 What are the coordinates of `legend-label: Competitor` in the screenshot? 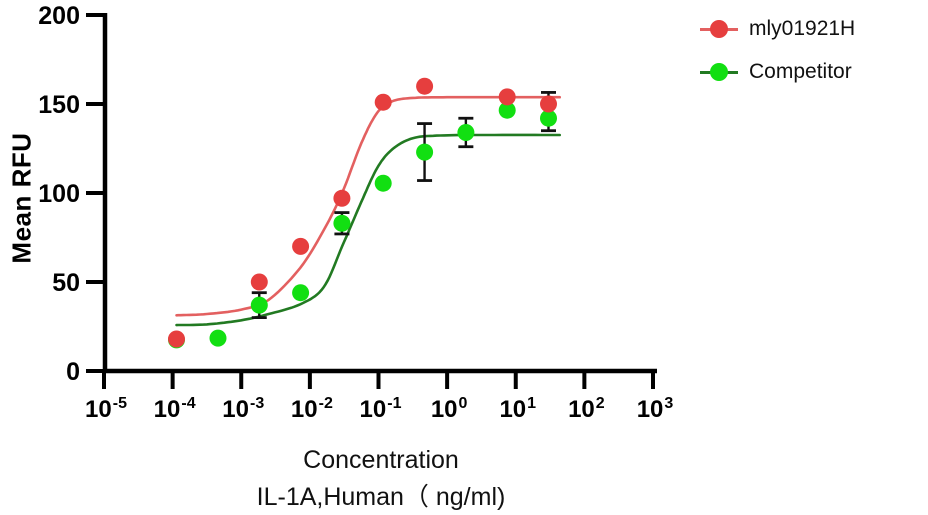 It's located at (800, 71).